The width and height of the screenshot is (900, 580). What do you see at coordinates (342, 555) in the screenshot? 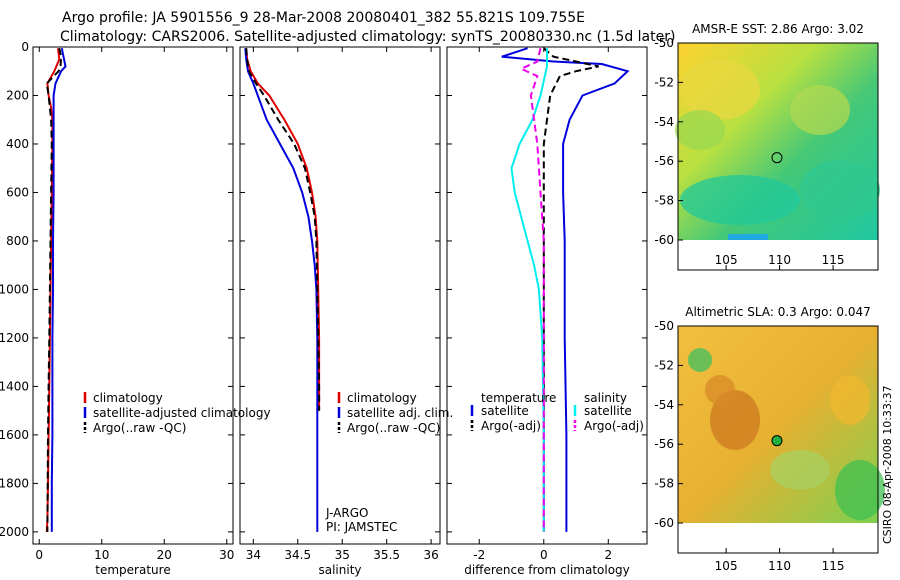
I see `x-tick-label: 35` at bounding box center [342, 555].